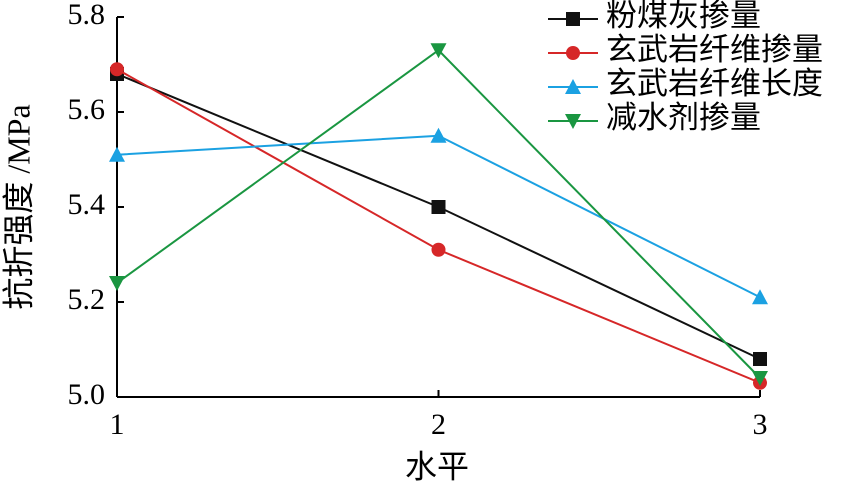  I want to click on y-tick-label: 5.6, so click(87, 109).